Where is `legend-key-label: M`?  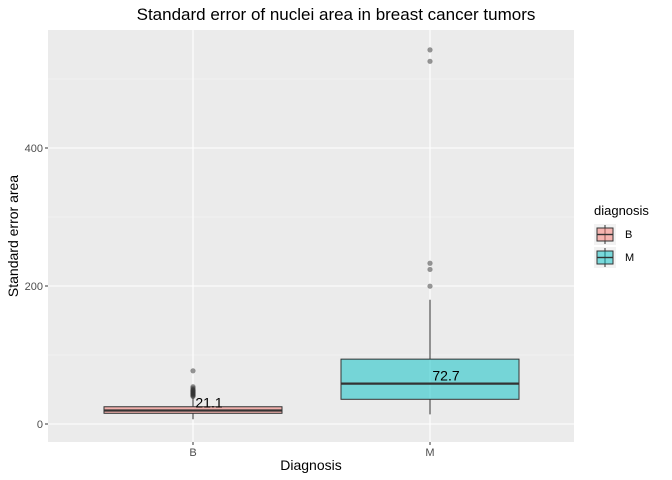
legend-key-label: M is located at coordinates (629, 258).